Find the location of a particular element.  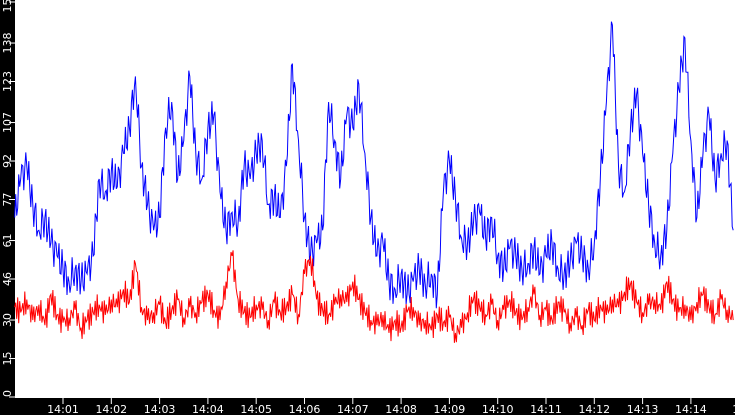

y-tick-label: 107 is located at coordinates (7, 122).